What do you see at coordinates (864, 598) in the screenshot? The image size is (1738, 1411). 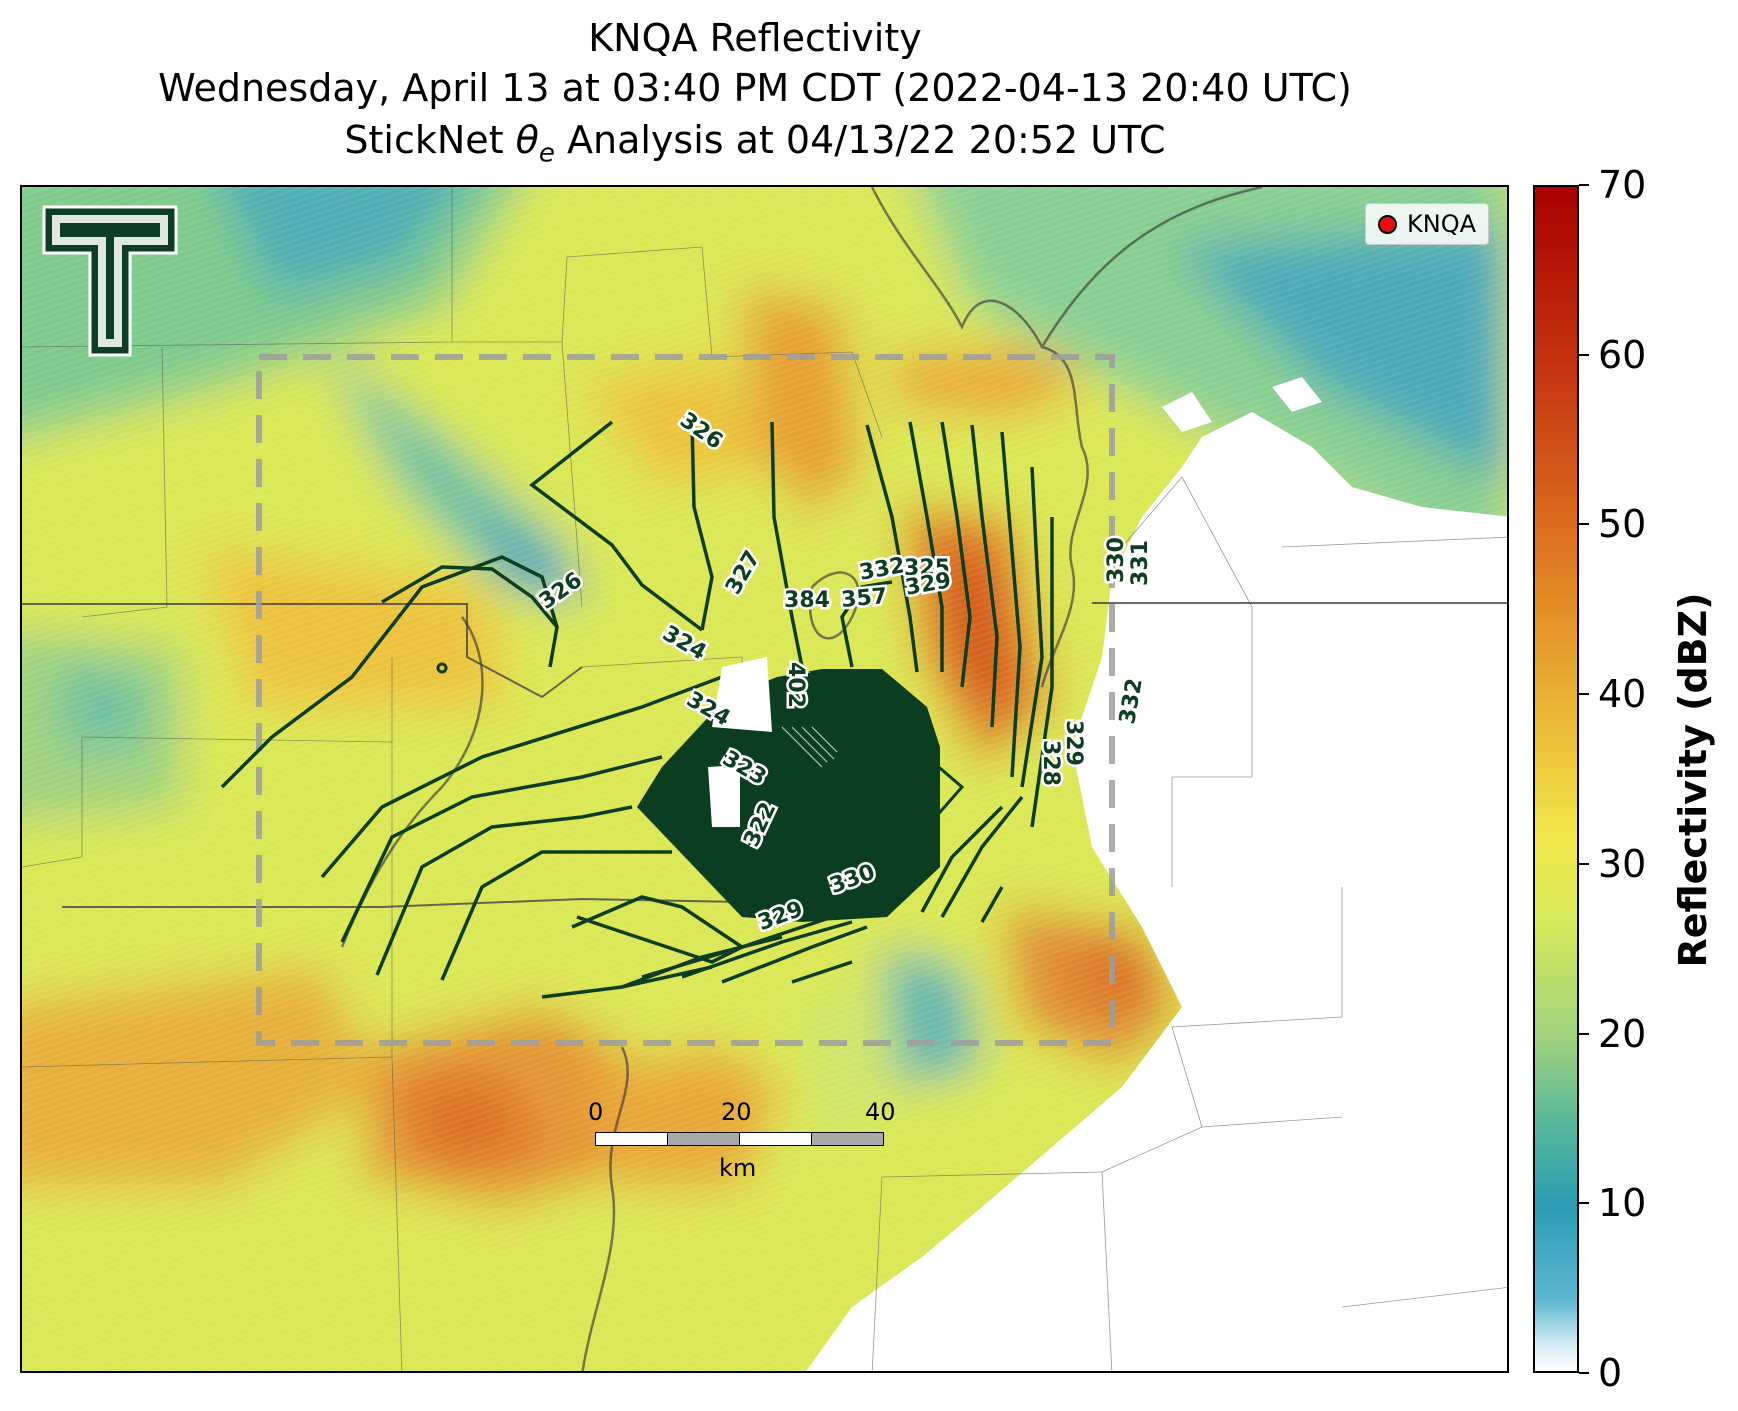 I see `contour-label: 357` at bounding box center [864, 598].